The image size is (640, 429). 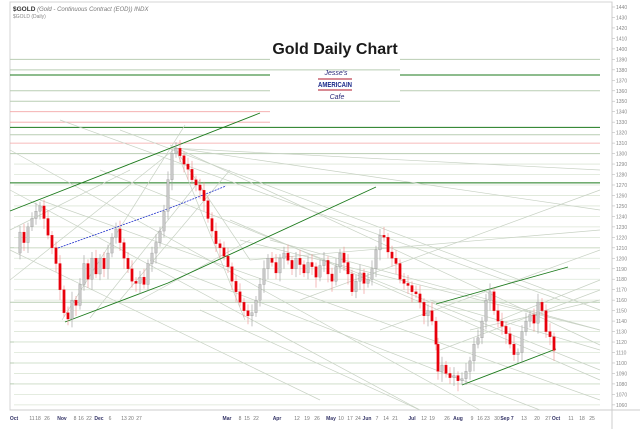 I want to click on price-tick-label: 1120, so click(x=621, y=343).